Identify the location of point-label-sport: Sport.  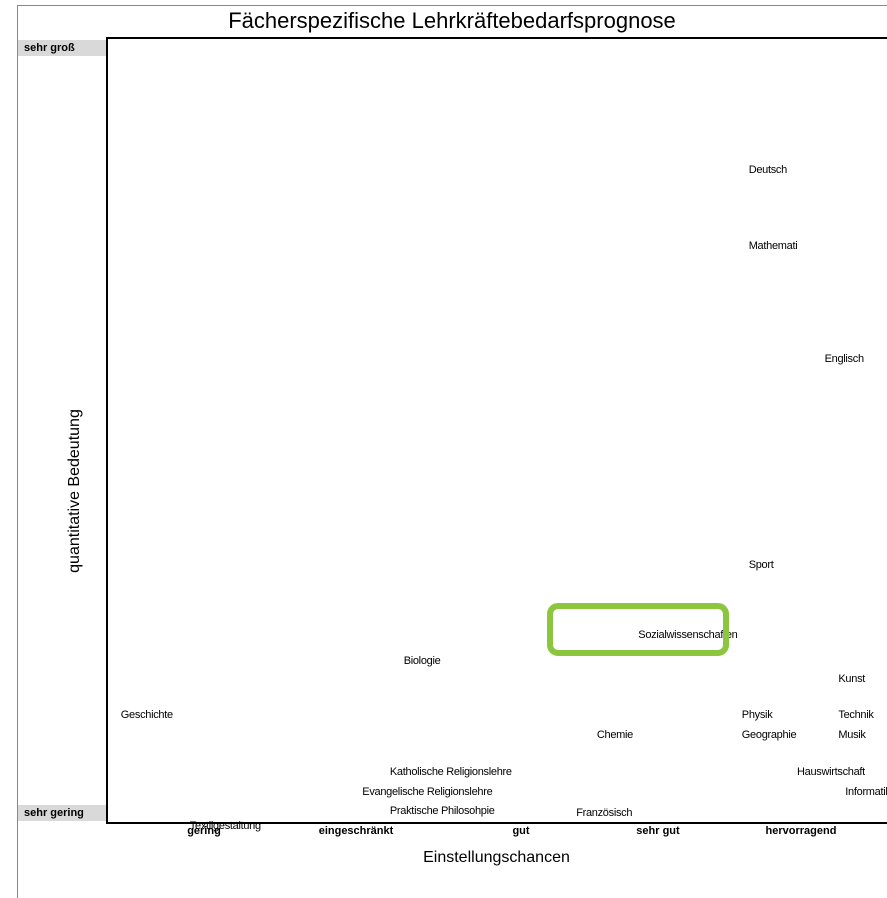
(761, 564).